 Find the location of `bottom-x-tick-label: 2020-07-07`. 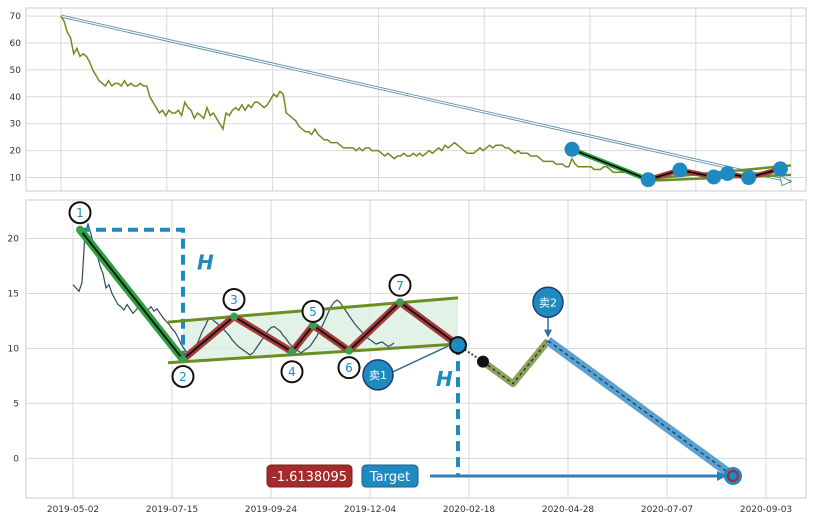

bottom-x-tick-label: 2020-07-07 is located at coordinates (667, 510).